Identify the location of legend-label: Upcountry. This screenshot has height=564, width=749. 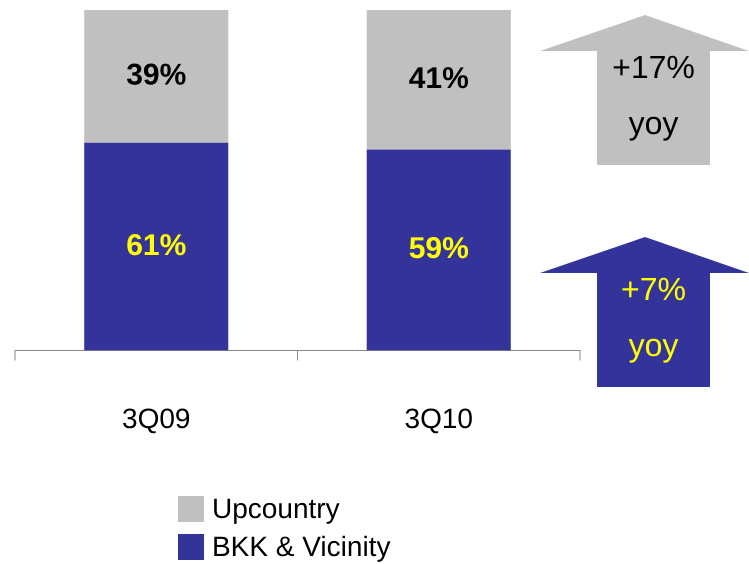
(276, 509).